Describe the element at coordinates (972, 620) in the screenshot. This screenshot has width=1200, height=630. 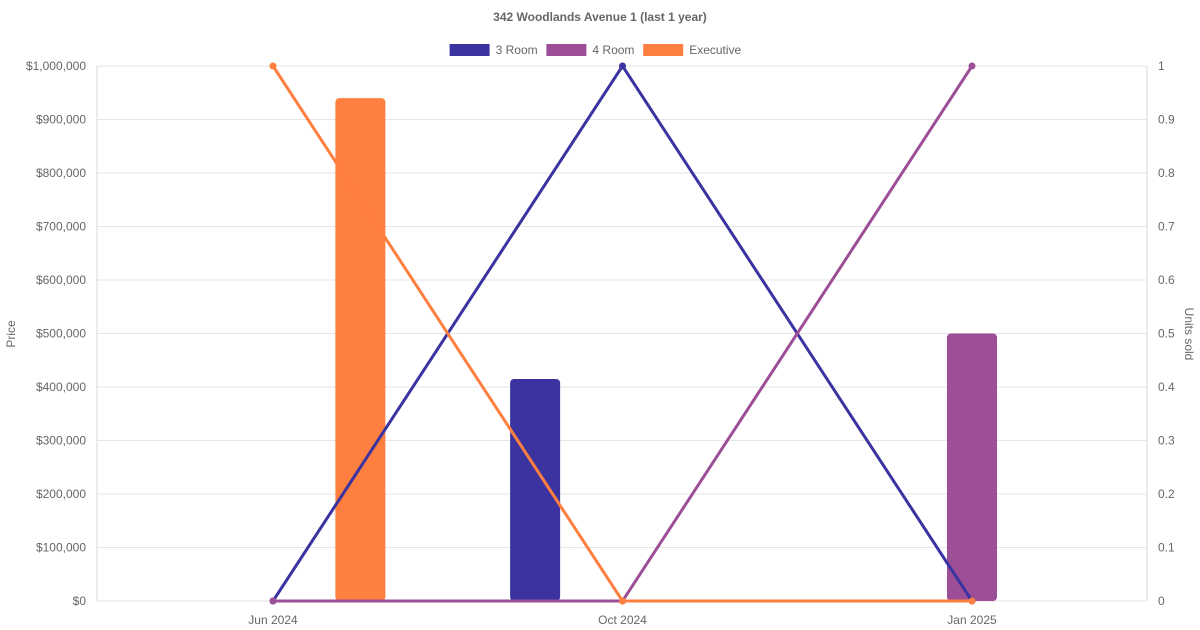
I see `x-tick-label: Jan 2025` at that location.